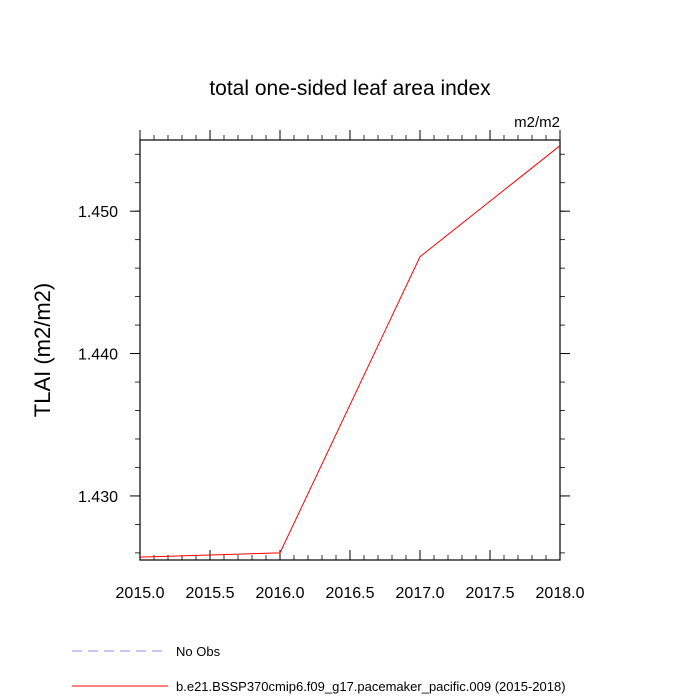  What do you see at coordinates (210, 593) in the screenshot?
I see `x-tick-label: 2015.5` at bounding box center [210, 593].